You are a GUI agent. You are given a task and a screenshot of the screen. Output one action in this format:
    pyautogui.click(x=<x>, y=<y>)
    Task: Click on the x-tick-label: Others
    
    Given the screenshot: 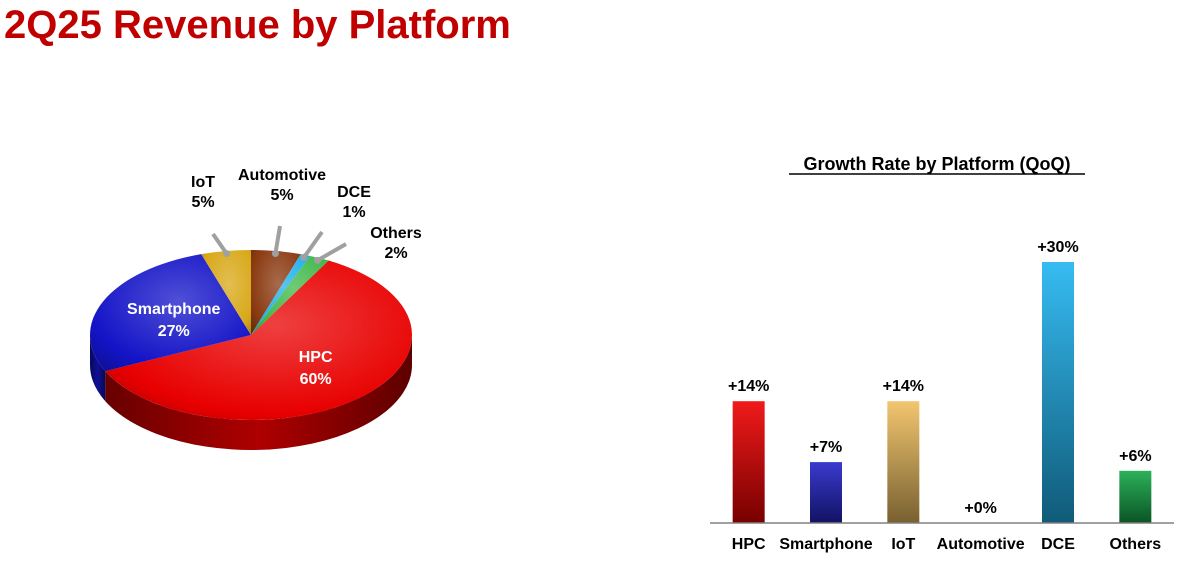 What is the action you would take?
    pyautogui.click(x=1136, y=544)
    